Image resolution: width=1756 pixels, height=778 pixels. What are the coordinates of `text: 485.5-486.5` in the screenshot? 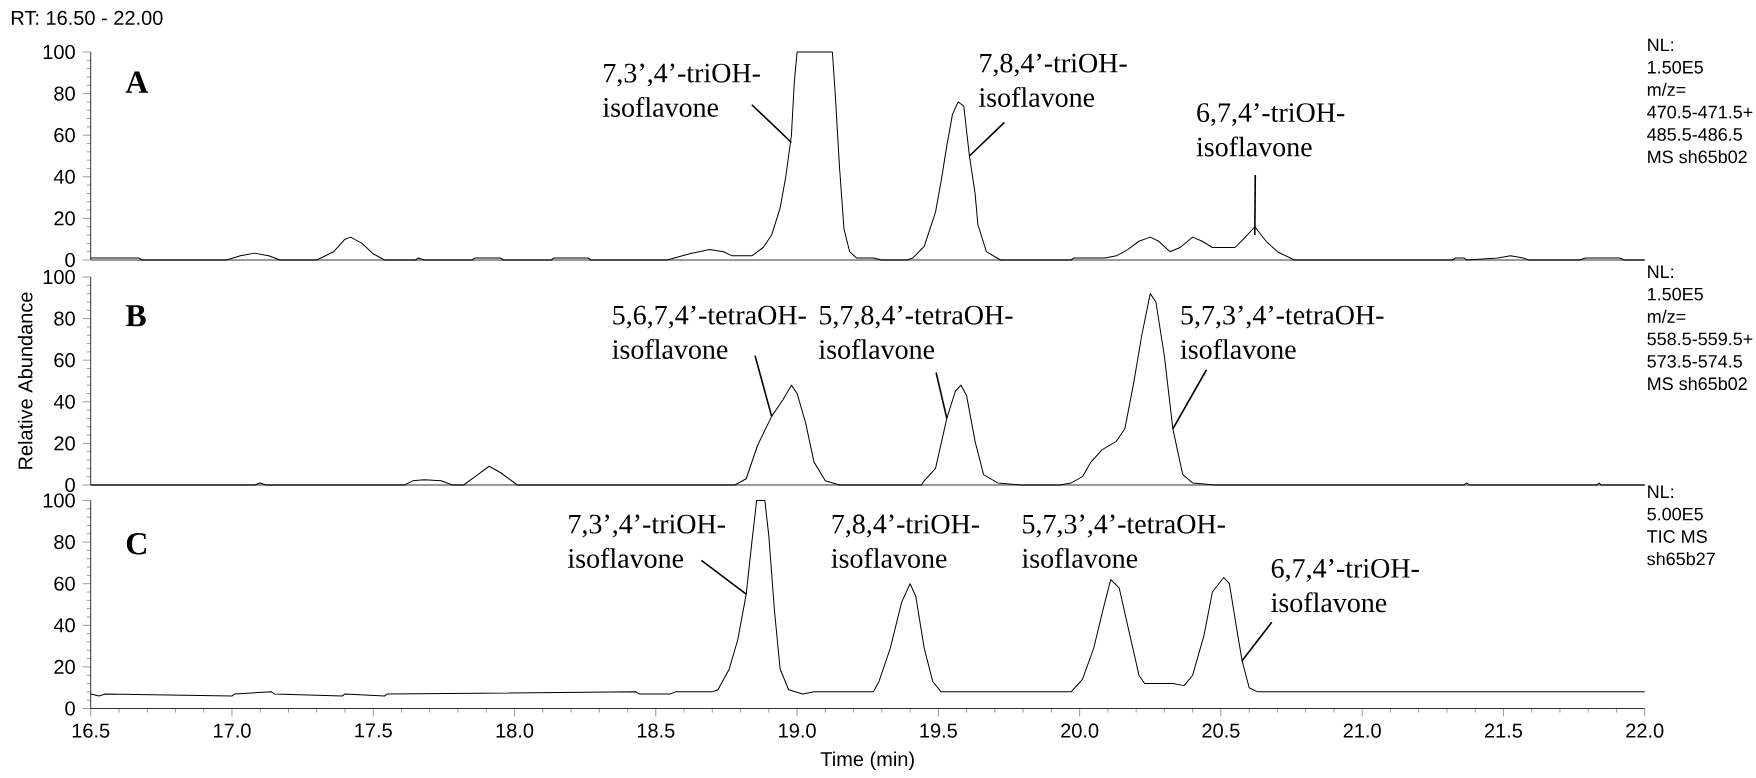 It's located at (1694, 134).